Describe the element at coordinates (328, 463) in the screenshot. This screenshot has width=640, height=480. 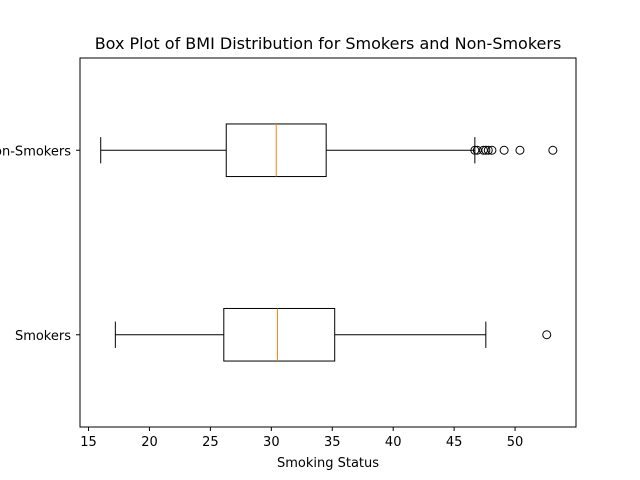
I see `x-axis-label: Smoking Status` at that location.